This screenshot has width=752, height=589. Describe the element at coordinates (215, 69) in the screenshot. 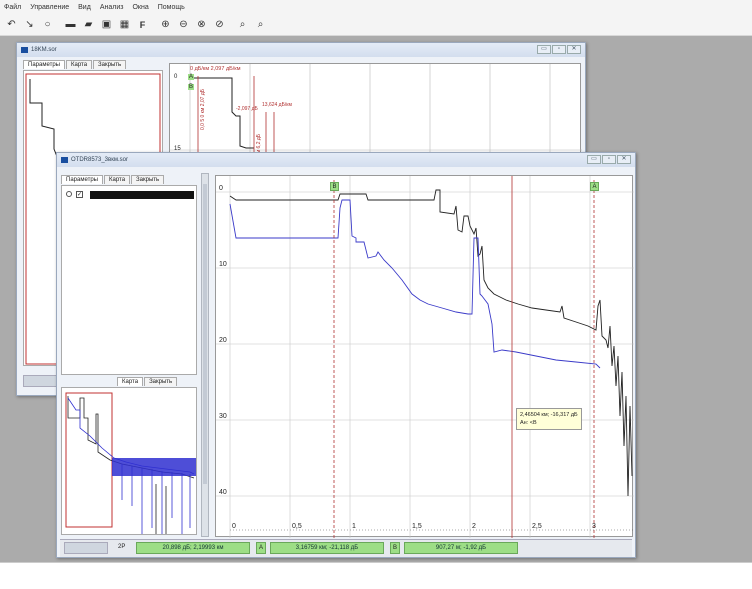

I see `back-header-annotation: 0 дБ/км 2,097 дБ/км` at that location.